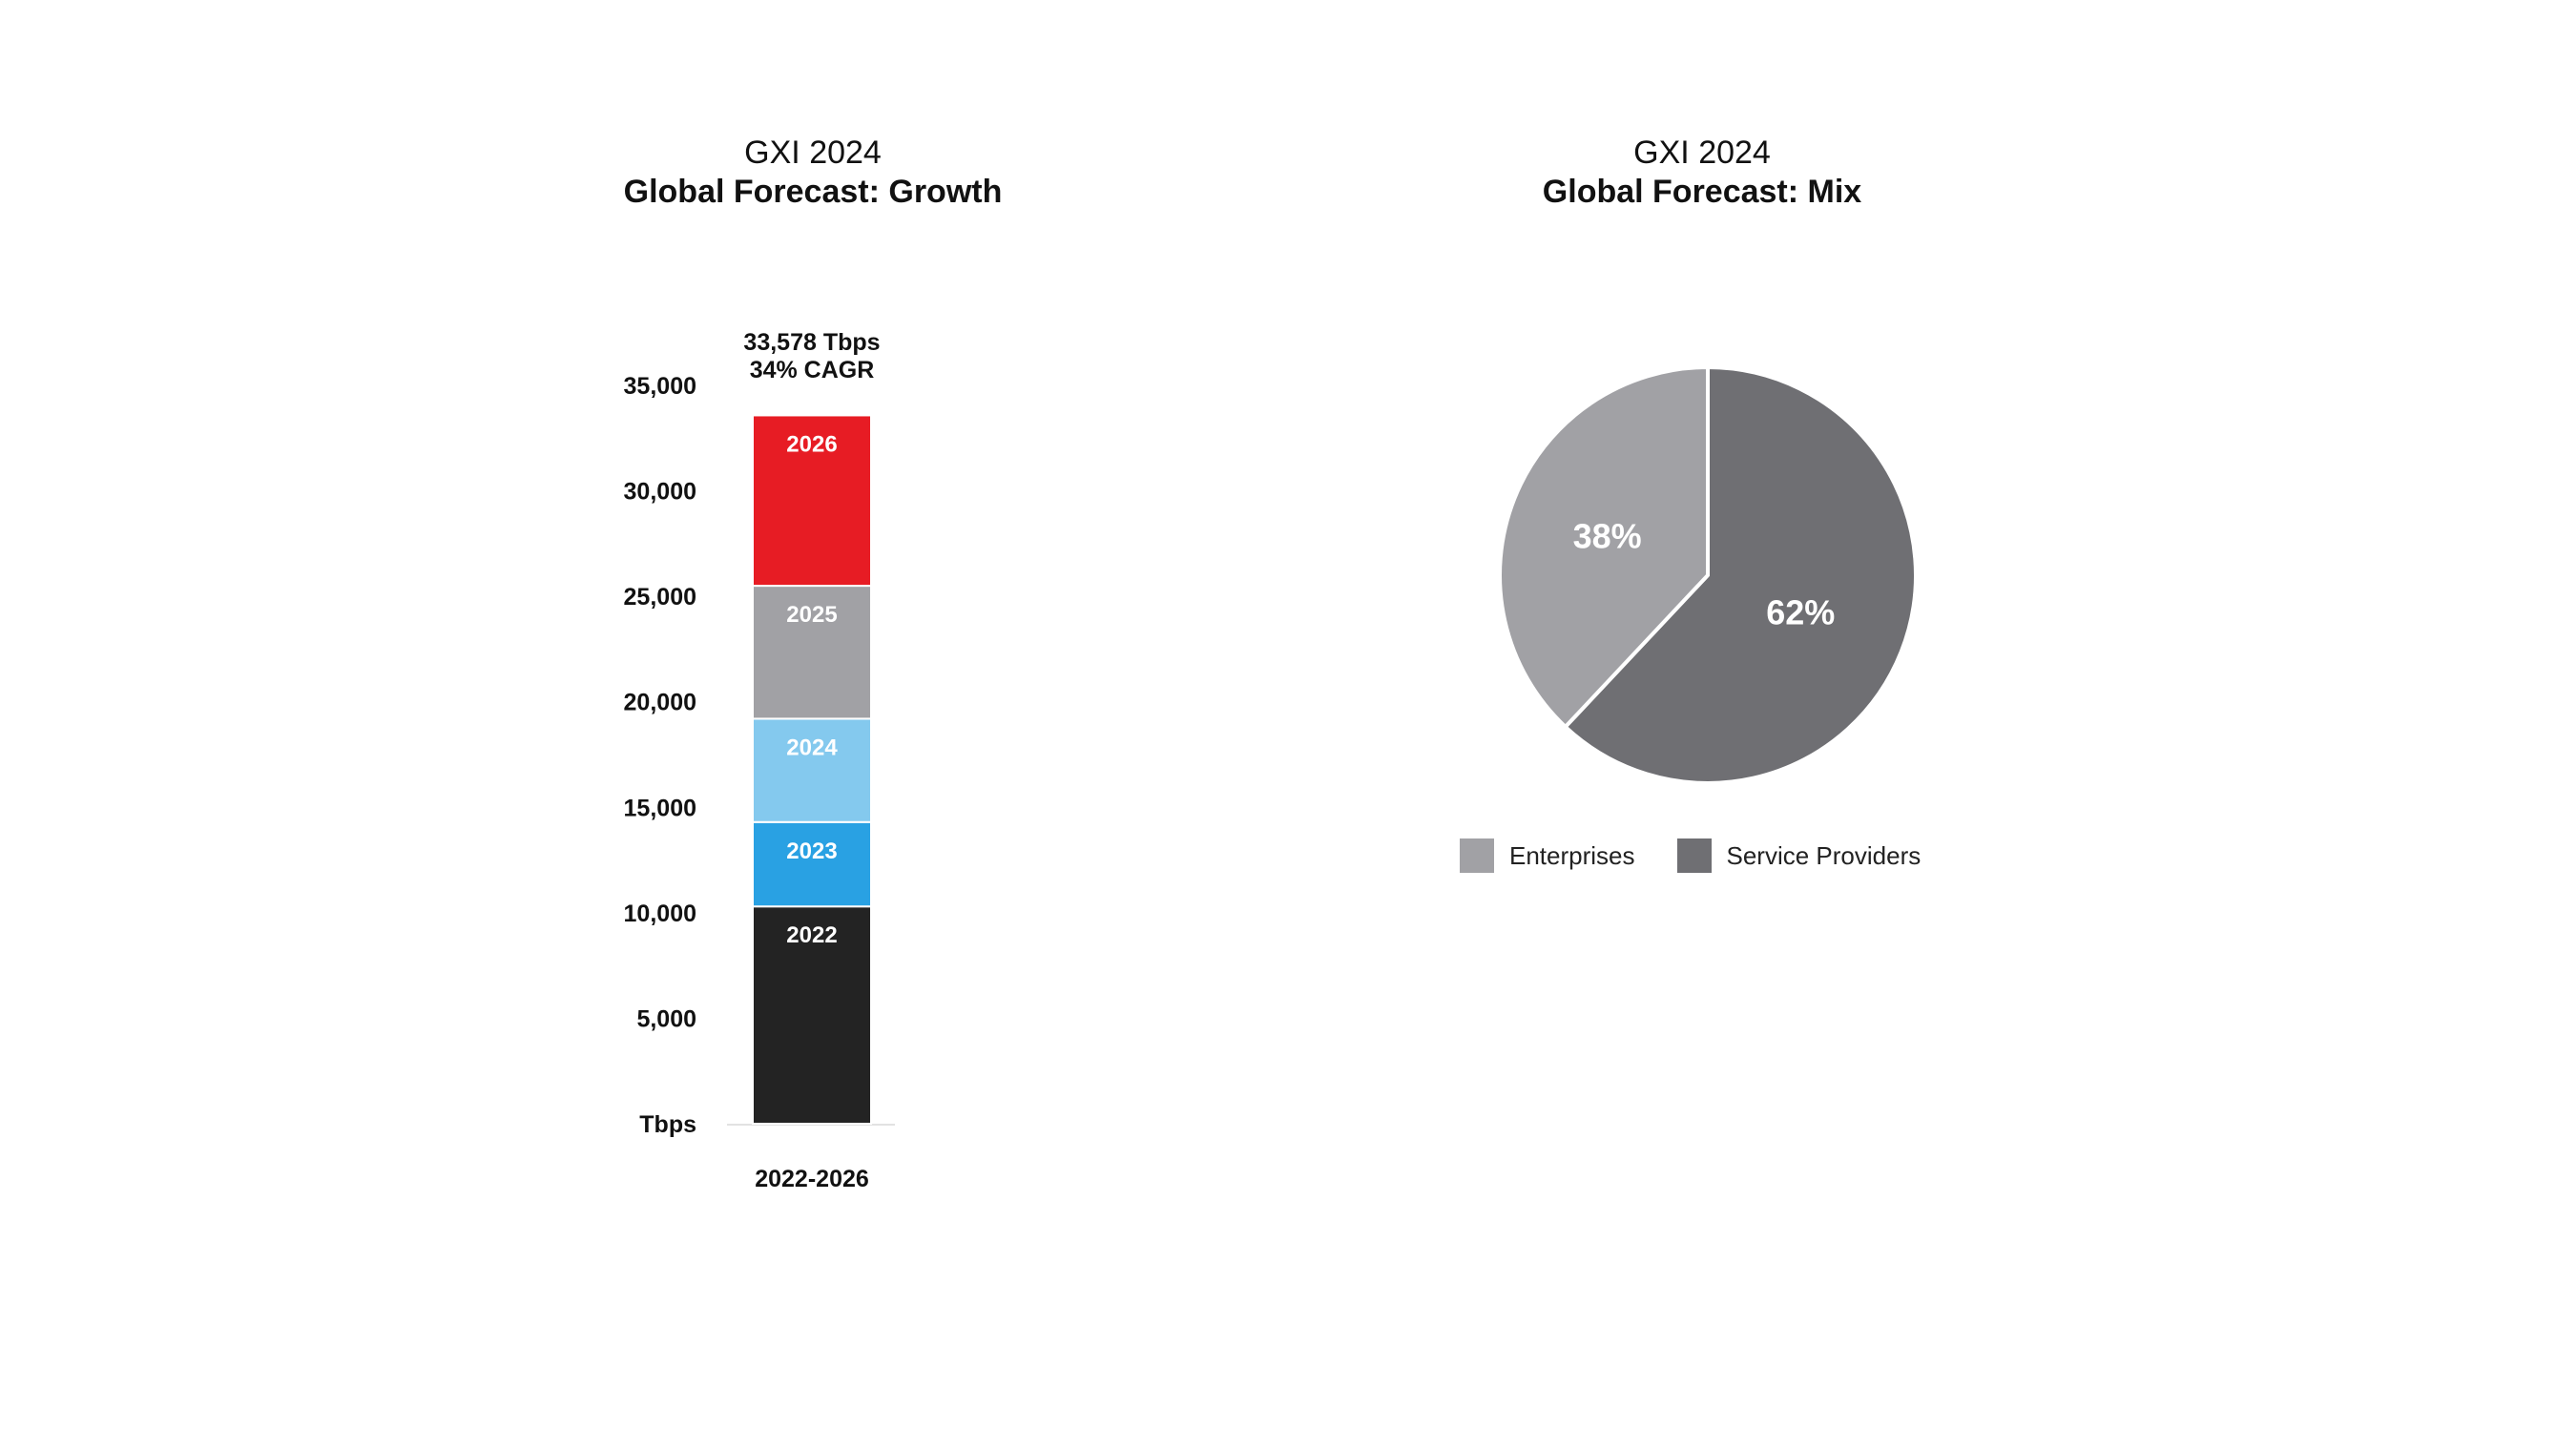 Image resolution: width=2576 pixels, height=1449 pixels. Describe the element at coordinates (811, 851) in the screenshot. I see `bar-segment-label: 2023` at that location.